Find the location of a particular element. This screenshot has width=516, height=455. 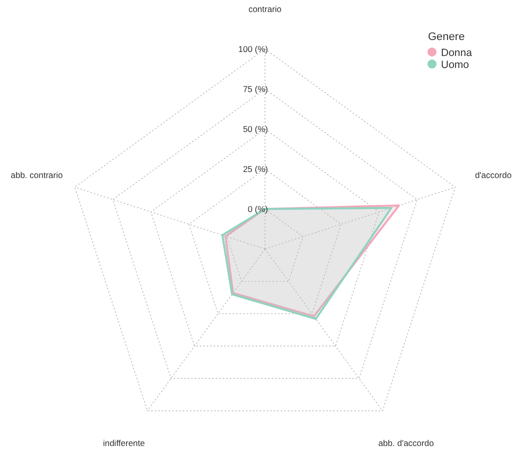

legend-label: Donna is located at coordinates (456, 53).